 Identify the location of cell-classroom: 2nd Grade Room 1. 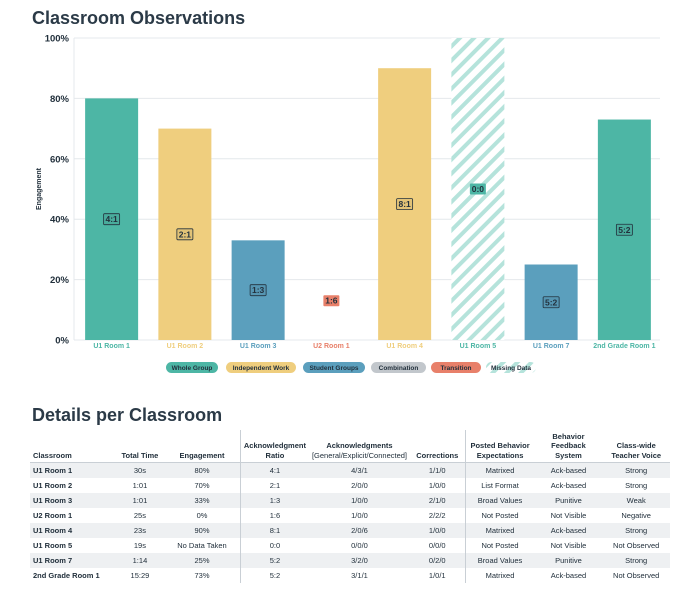
(66, 575).